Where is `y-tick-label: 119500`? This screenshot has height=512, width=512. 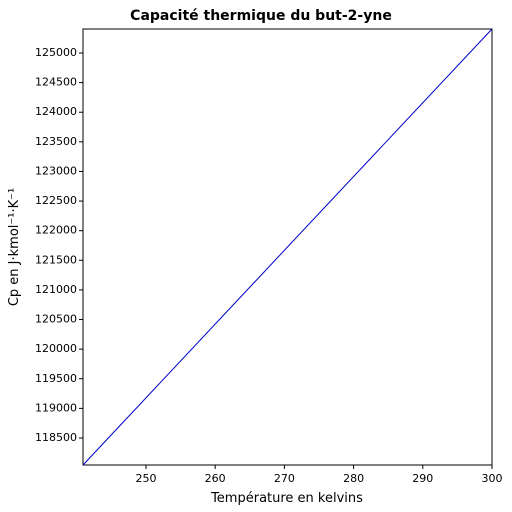 y-tick-label: 119500 is located at coordinates (56, 378).